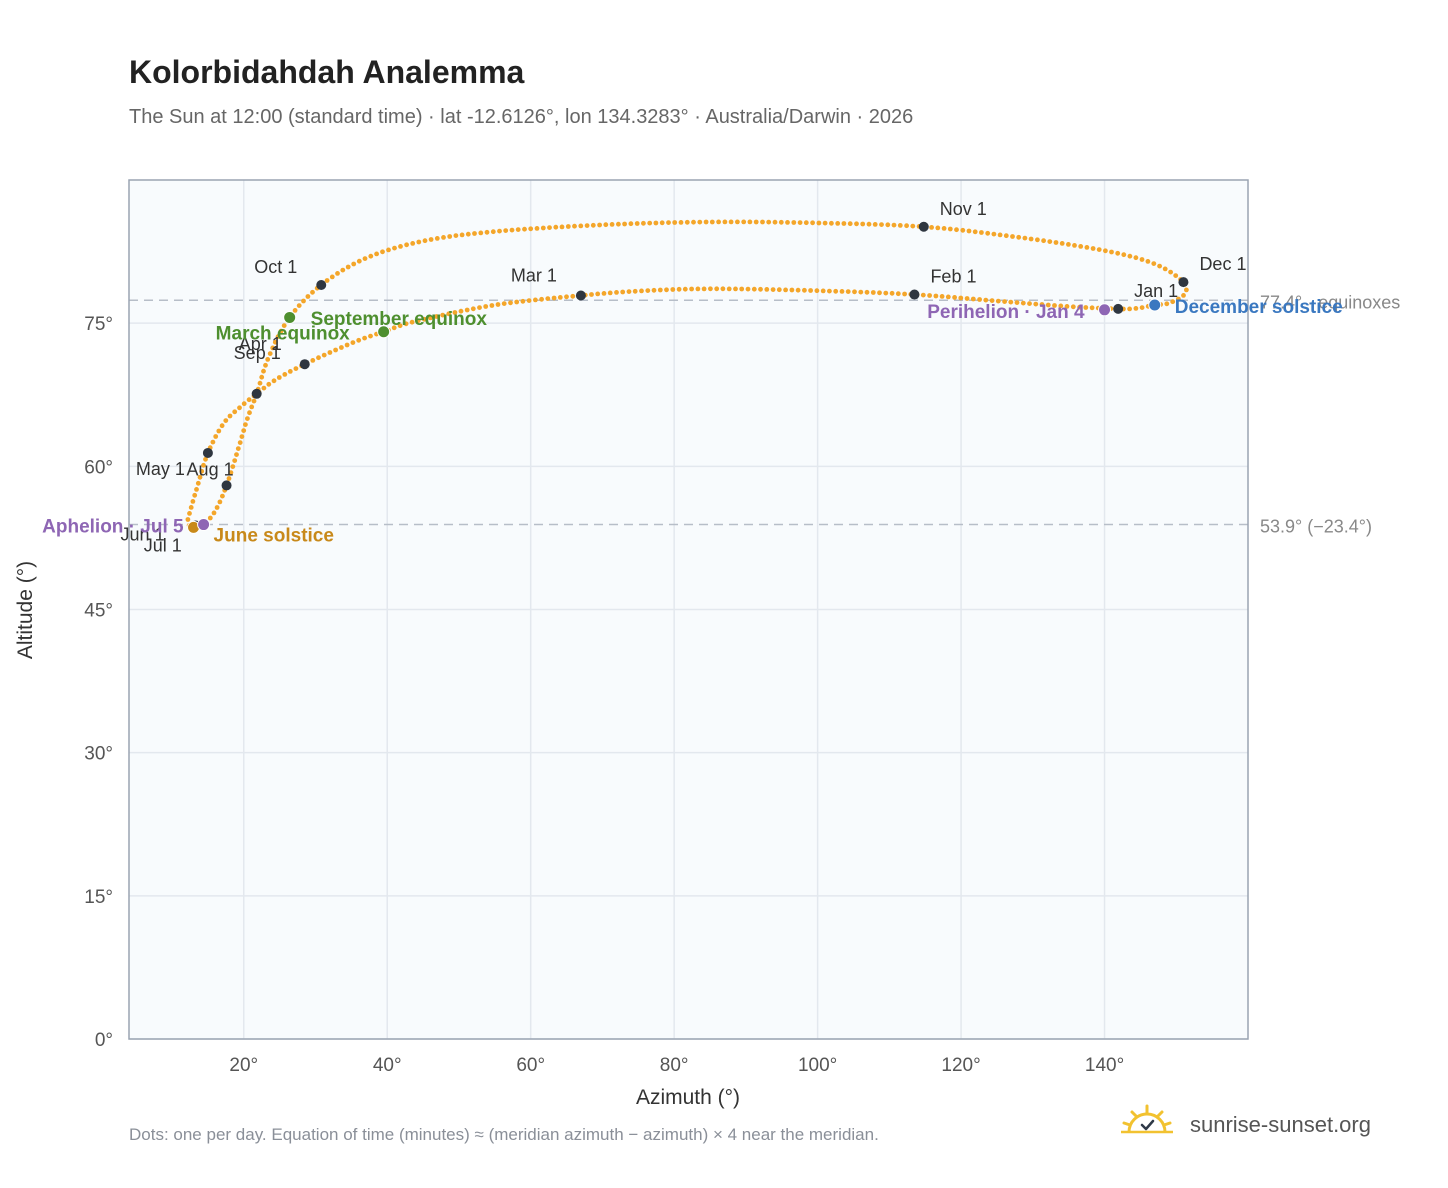  Describe the element at coordinates (98, 897) in the screenshot. I see `y-tick-label: 15°` at that location.